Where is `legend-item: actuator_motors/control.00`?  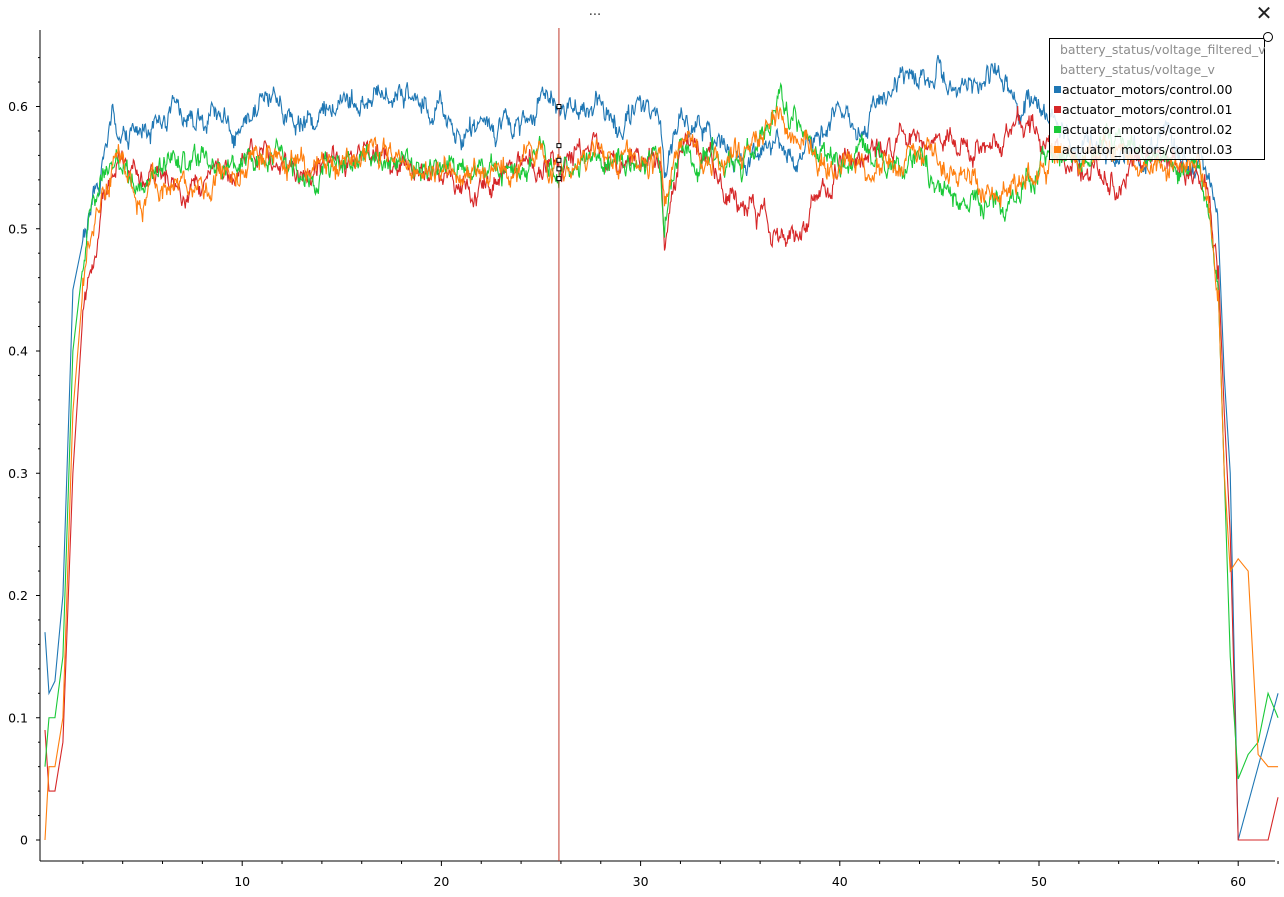
legend-item: actuator_motors/control.00 is located at coordinates (1143, 90).